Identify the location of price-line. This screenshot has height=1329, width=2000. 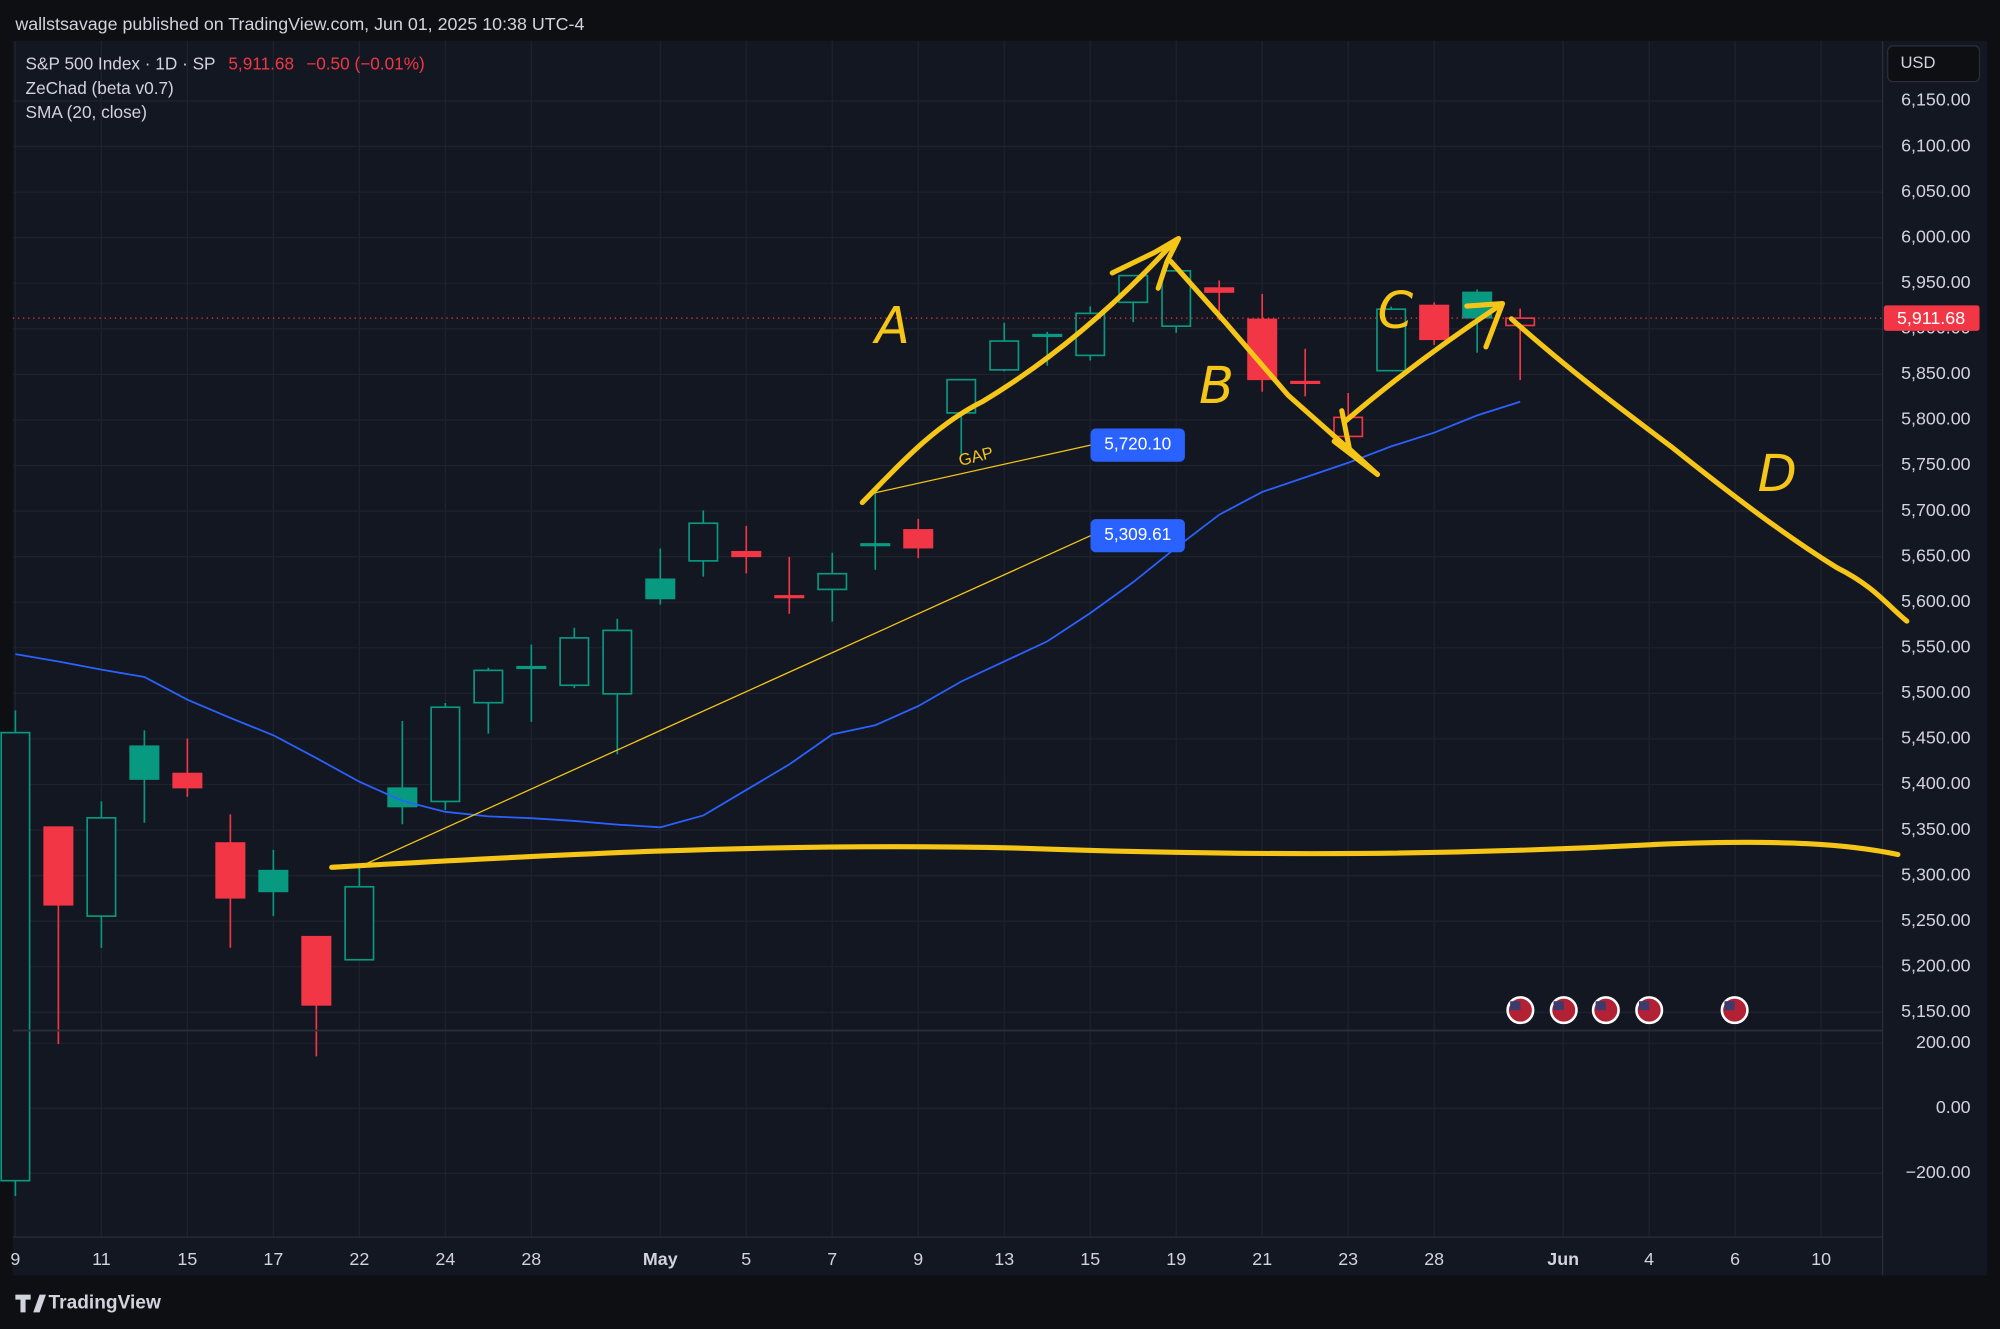
(725, 701).